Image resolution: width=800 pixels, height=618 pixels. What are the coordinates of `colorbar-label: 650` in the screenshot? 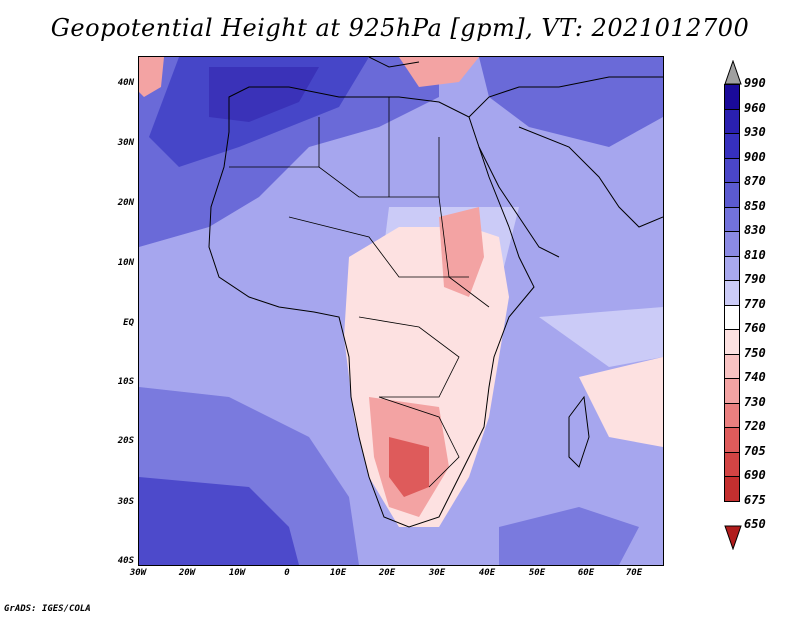 It's located at (755, 524).